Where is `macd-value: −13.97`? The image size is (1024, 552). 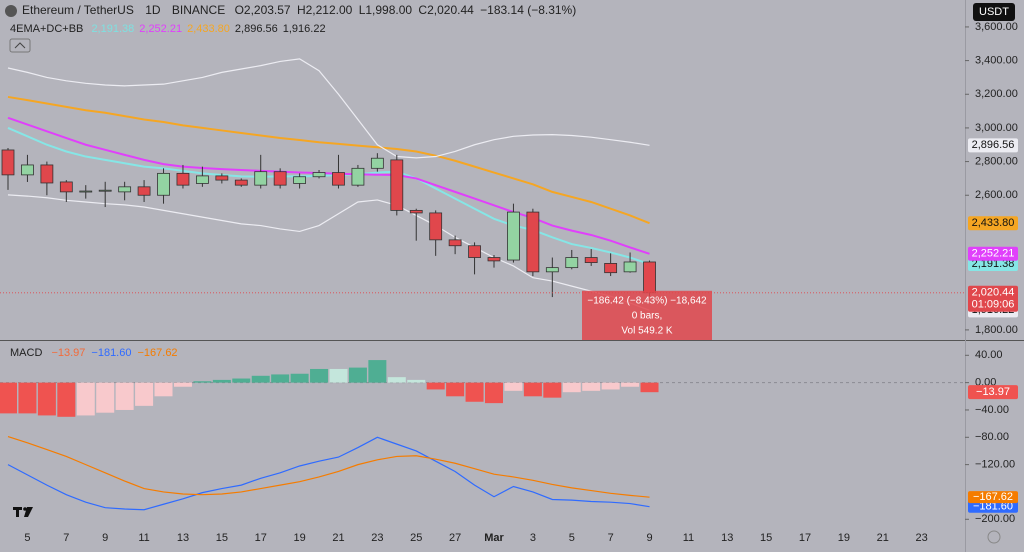 macd-value: −13.97 is located at coordinates (68, 353).